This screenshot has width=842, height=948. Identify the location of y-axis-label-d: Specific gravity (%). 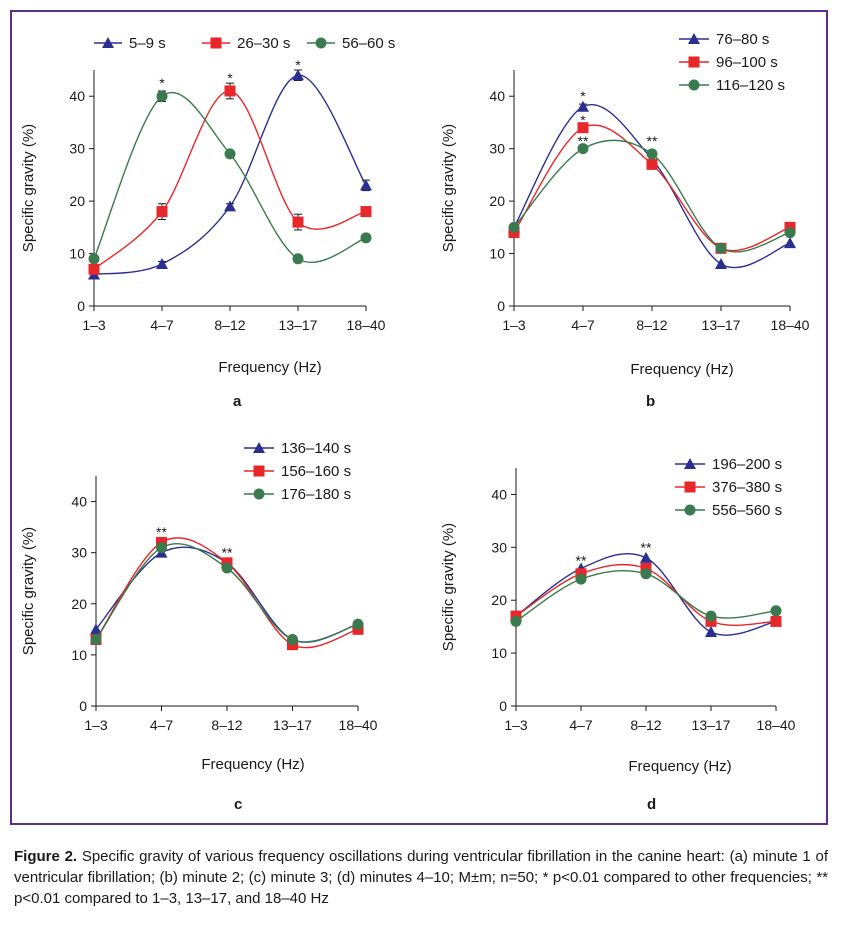
(448, 587).